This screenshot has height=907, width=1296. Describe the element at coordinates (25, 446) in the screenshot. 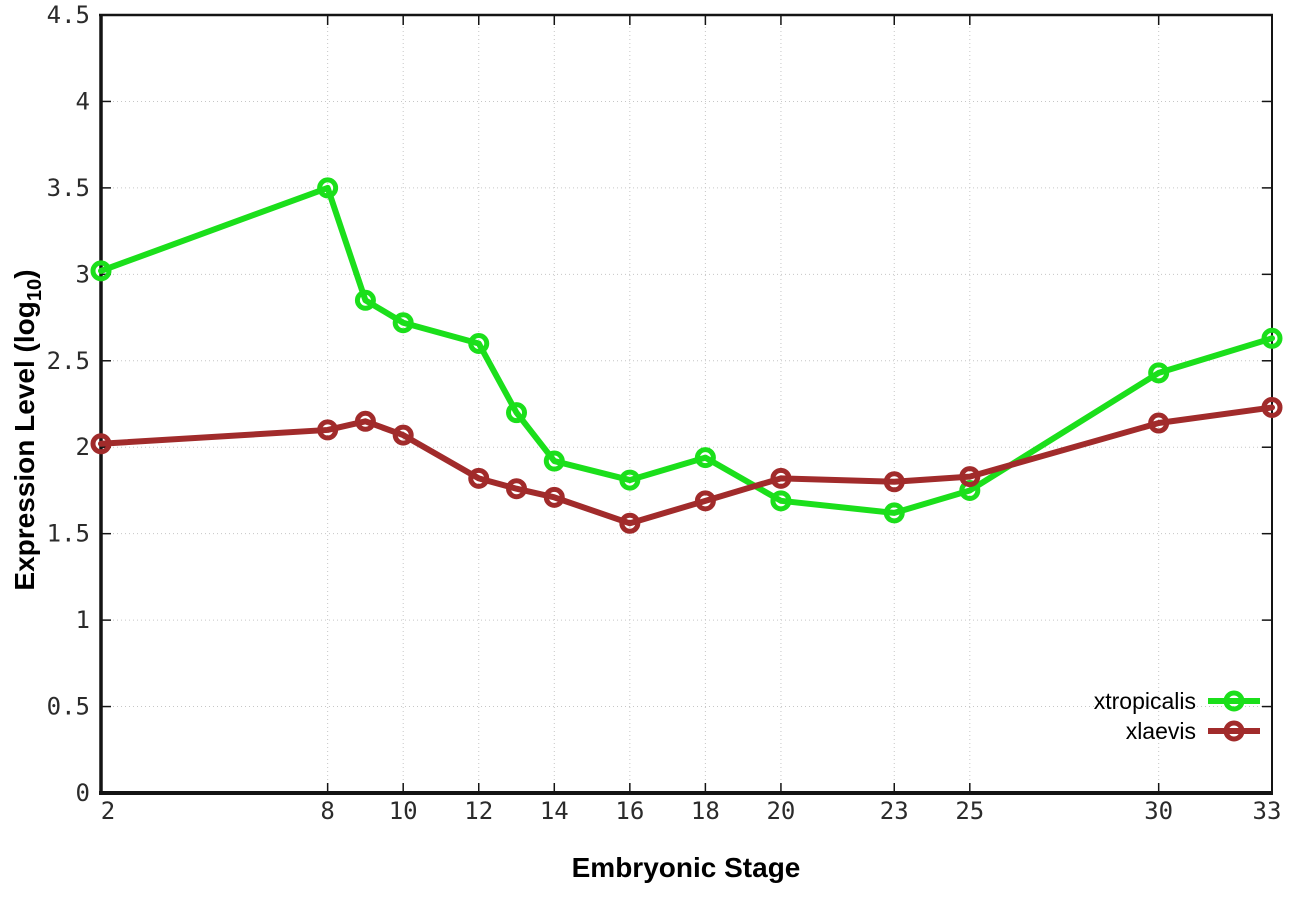

I see `y-axis-title-text: Expression Level (log` at that location.